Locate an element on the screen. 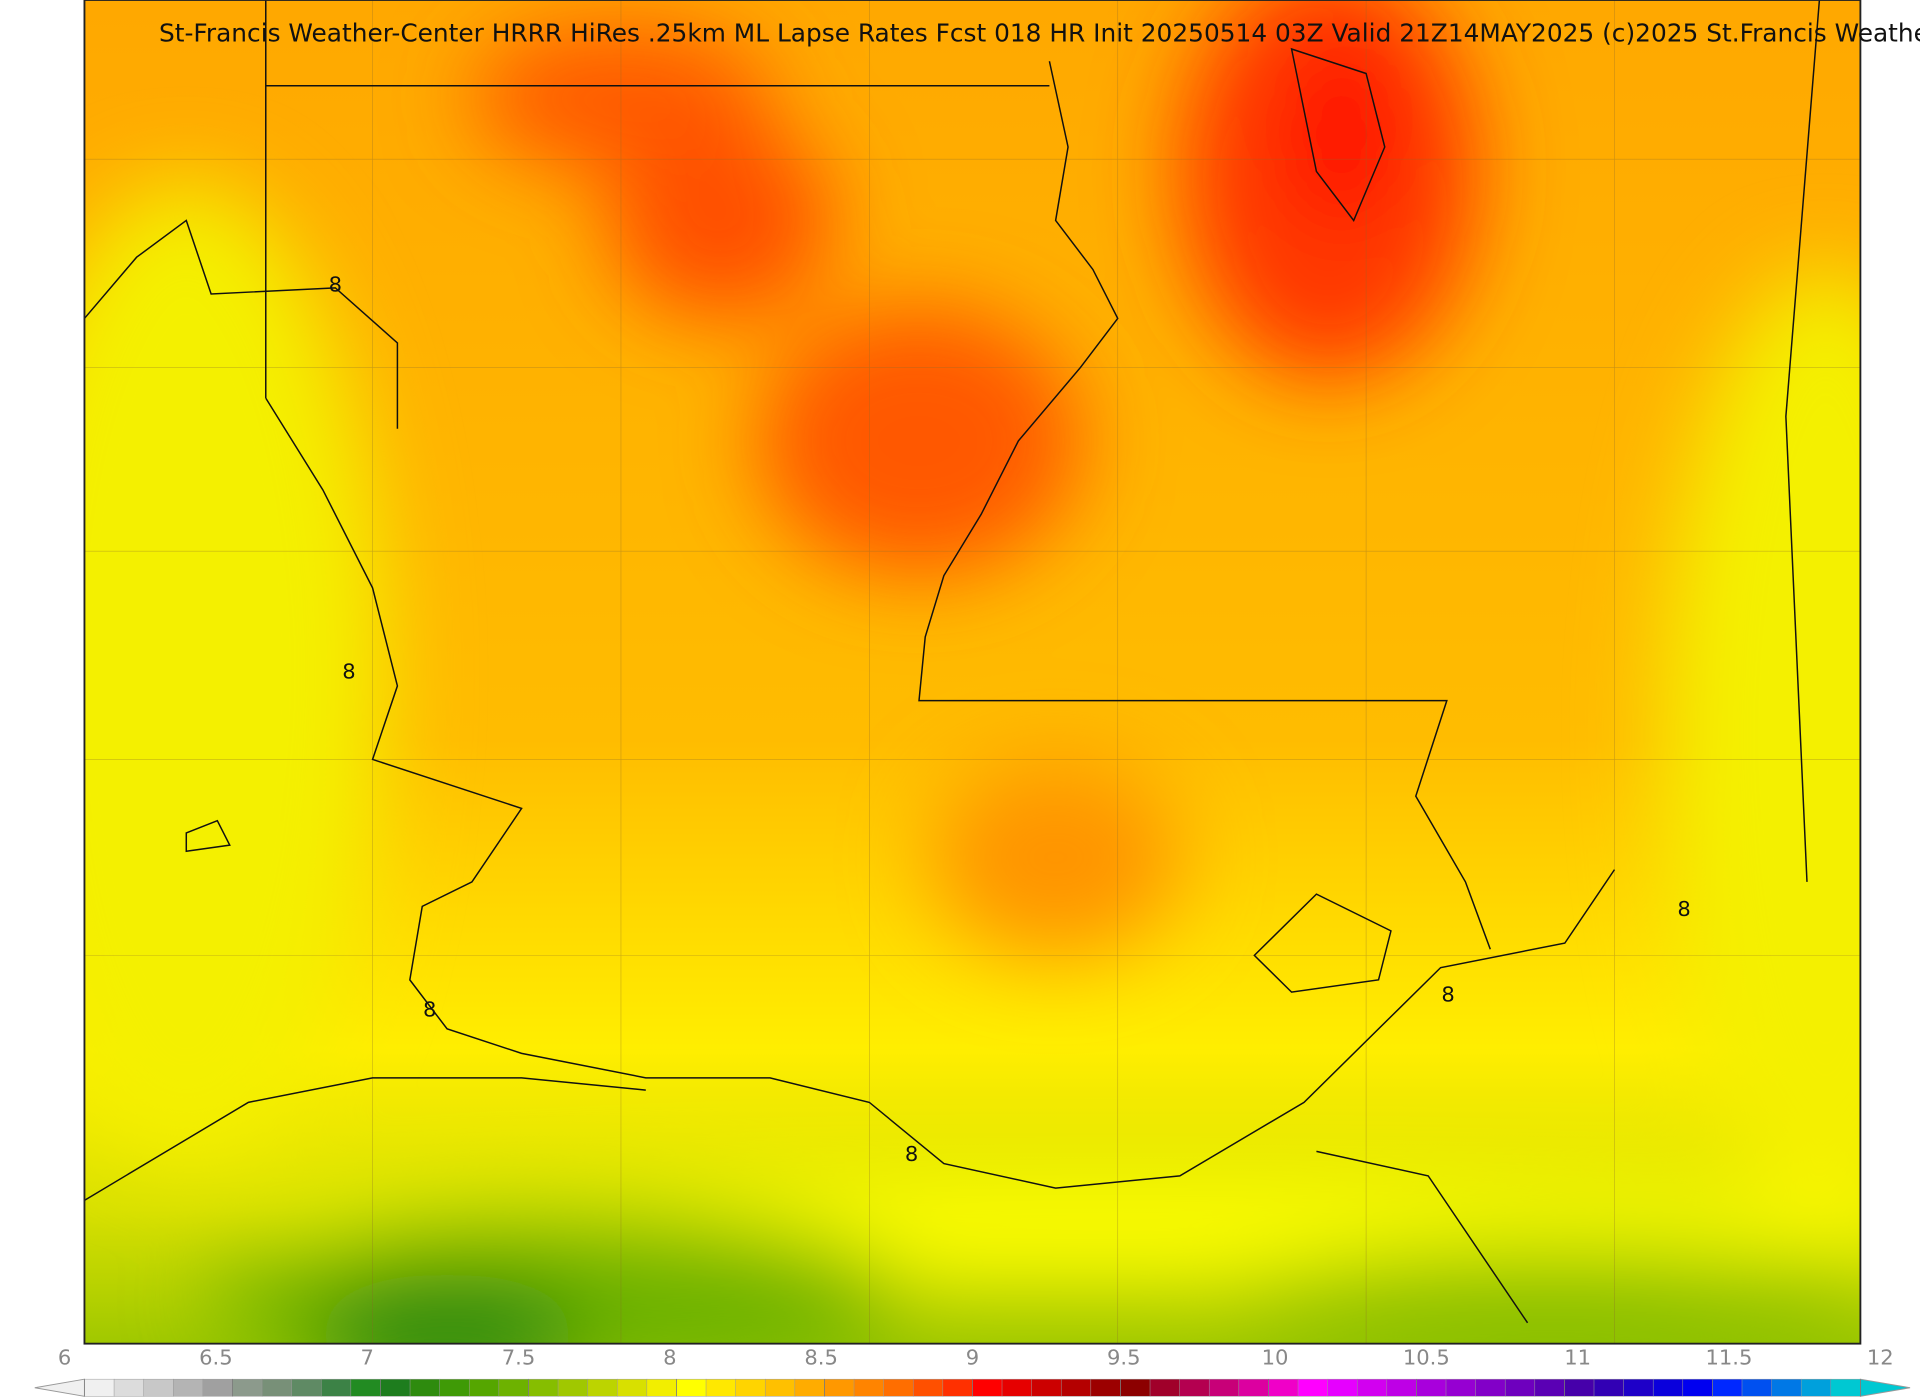 The height and width of the screenshot is (1400, 1920). colorbar-tick-label: 9.5 is located at coordinates (1124, 1358).